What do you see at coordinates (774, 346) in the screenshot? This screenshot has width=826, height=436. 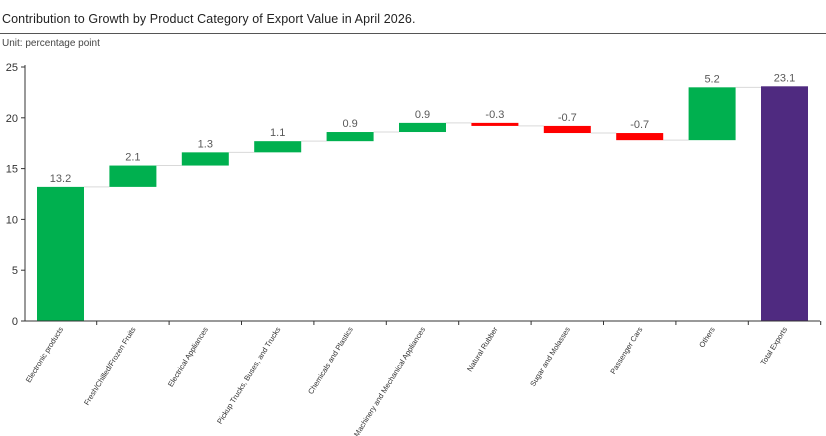 I see `x-tick-label: Total Exports` at bounding box center [774, 346].